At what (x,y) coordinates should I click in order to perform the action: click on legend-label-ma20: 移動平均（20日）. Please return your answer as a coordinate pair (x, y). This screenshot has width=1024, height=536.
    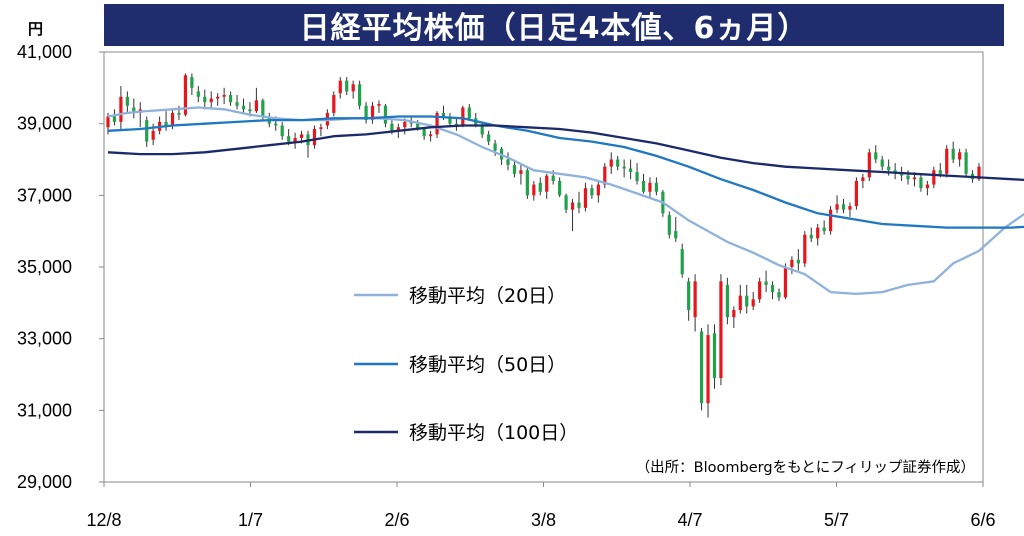
    Looking at the image, I should click on (487, 296).